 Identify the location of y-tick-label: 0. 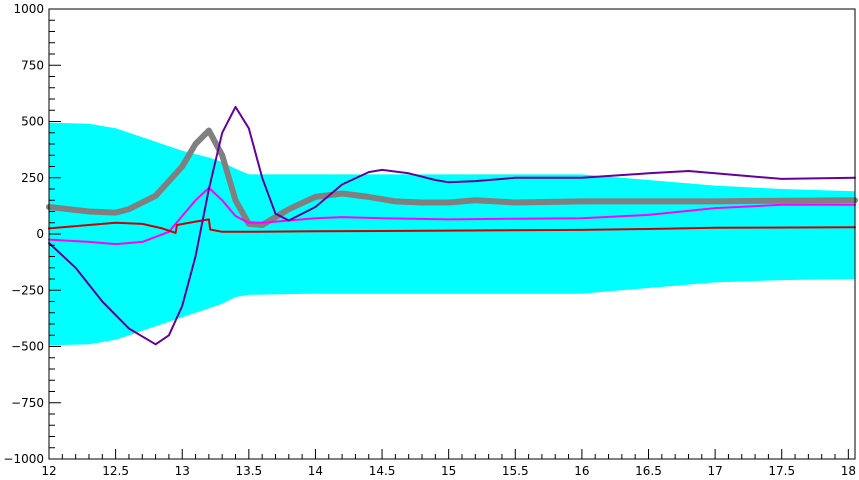
(40, 234).